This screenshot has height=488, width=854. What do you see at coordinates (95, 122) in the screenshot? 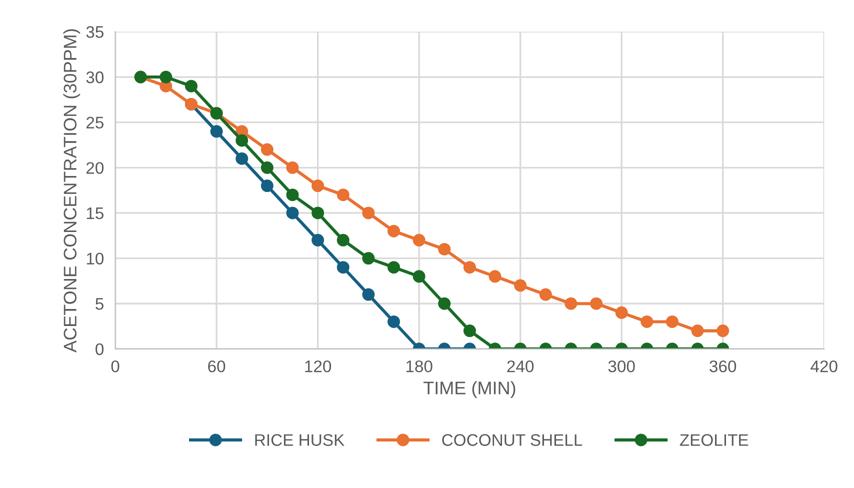
I see `y-tick-label: 25` at bounding box center [95, 122].